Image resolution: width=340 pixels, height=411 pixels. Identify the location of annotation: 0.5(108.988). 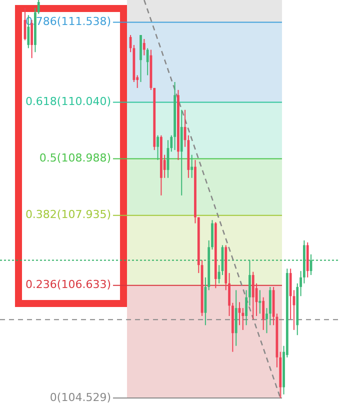
(75, 158).